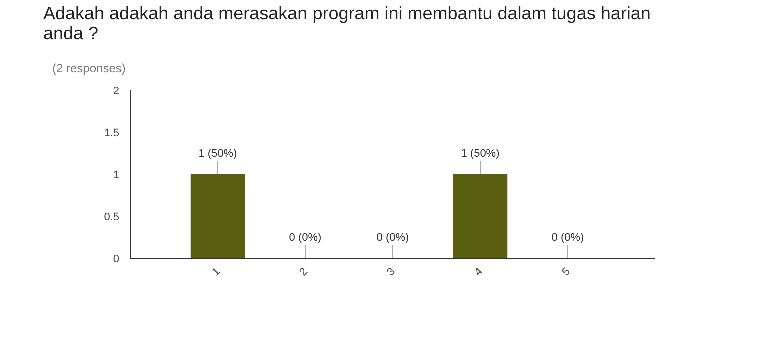 The height and width of the screenshot is (350, 771). I want to click on x-tick-label: 3, so click(391, 272).